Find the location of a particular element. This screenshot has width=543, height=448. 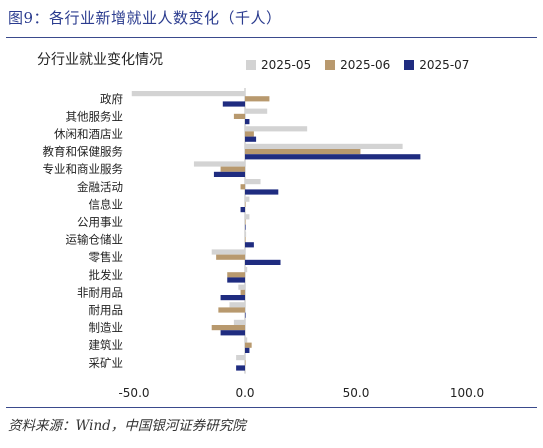

legend-item-2025-07: 2025-07 is located at coordinates (436, 65).